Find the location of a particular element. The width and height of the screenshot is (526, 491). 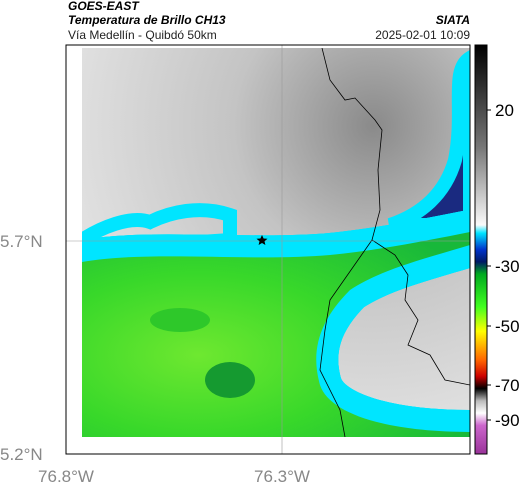

x-label: 76.3°W is located at coordinates (282, 476).